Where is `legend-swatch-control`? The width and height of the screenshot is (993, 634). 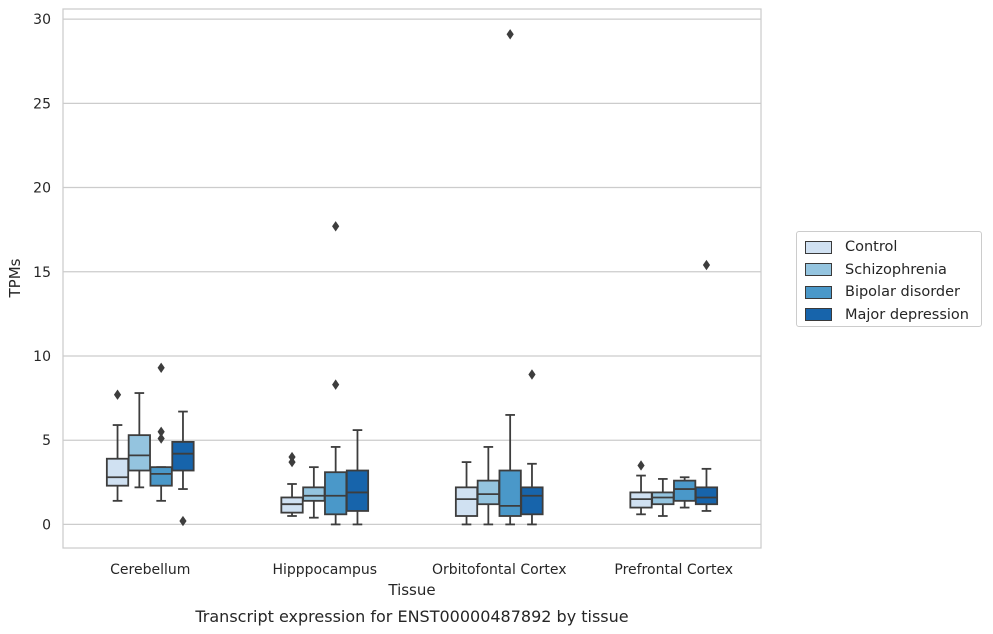 legend-swatch-control is located at coordinates (818, 247).